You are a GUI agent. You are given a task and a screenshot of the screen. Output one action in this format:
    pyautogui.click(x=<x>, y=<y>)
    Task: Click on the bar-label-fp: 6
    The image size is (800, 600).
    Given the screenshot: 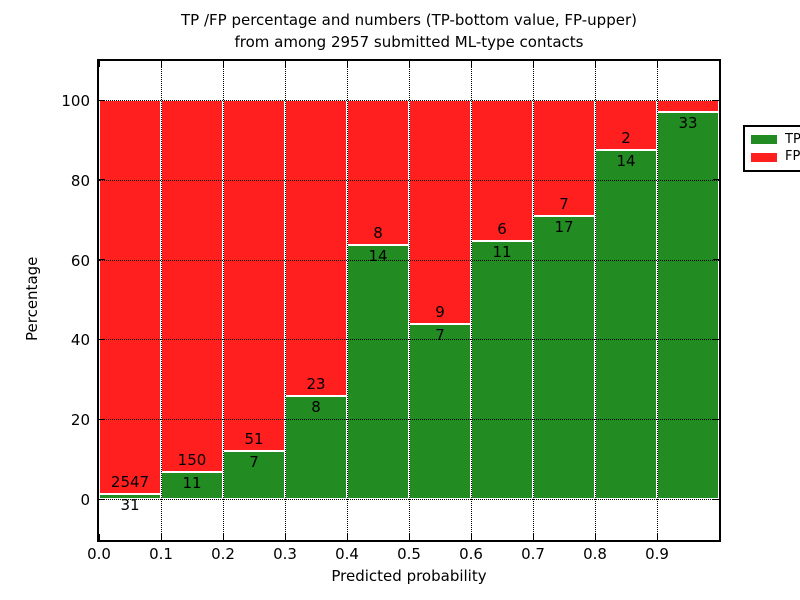 What is the action you would take?
    pyautogui.click(x=502, y=228)
    